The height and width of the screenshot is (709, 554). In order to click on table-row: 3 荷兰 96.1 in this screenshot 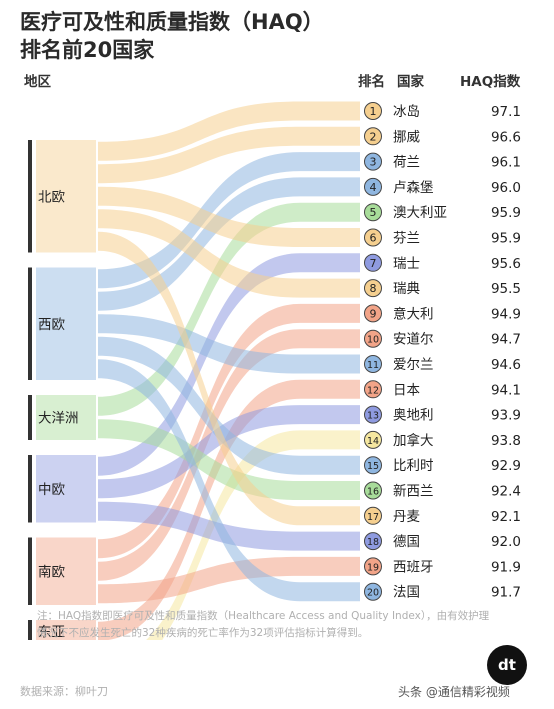, I will do `click(442, 161)`.